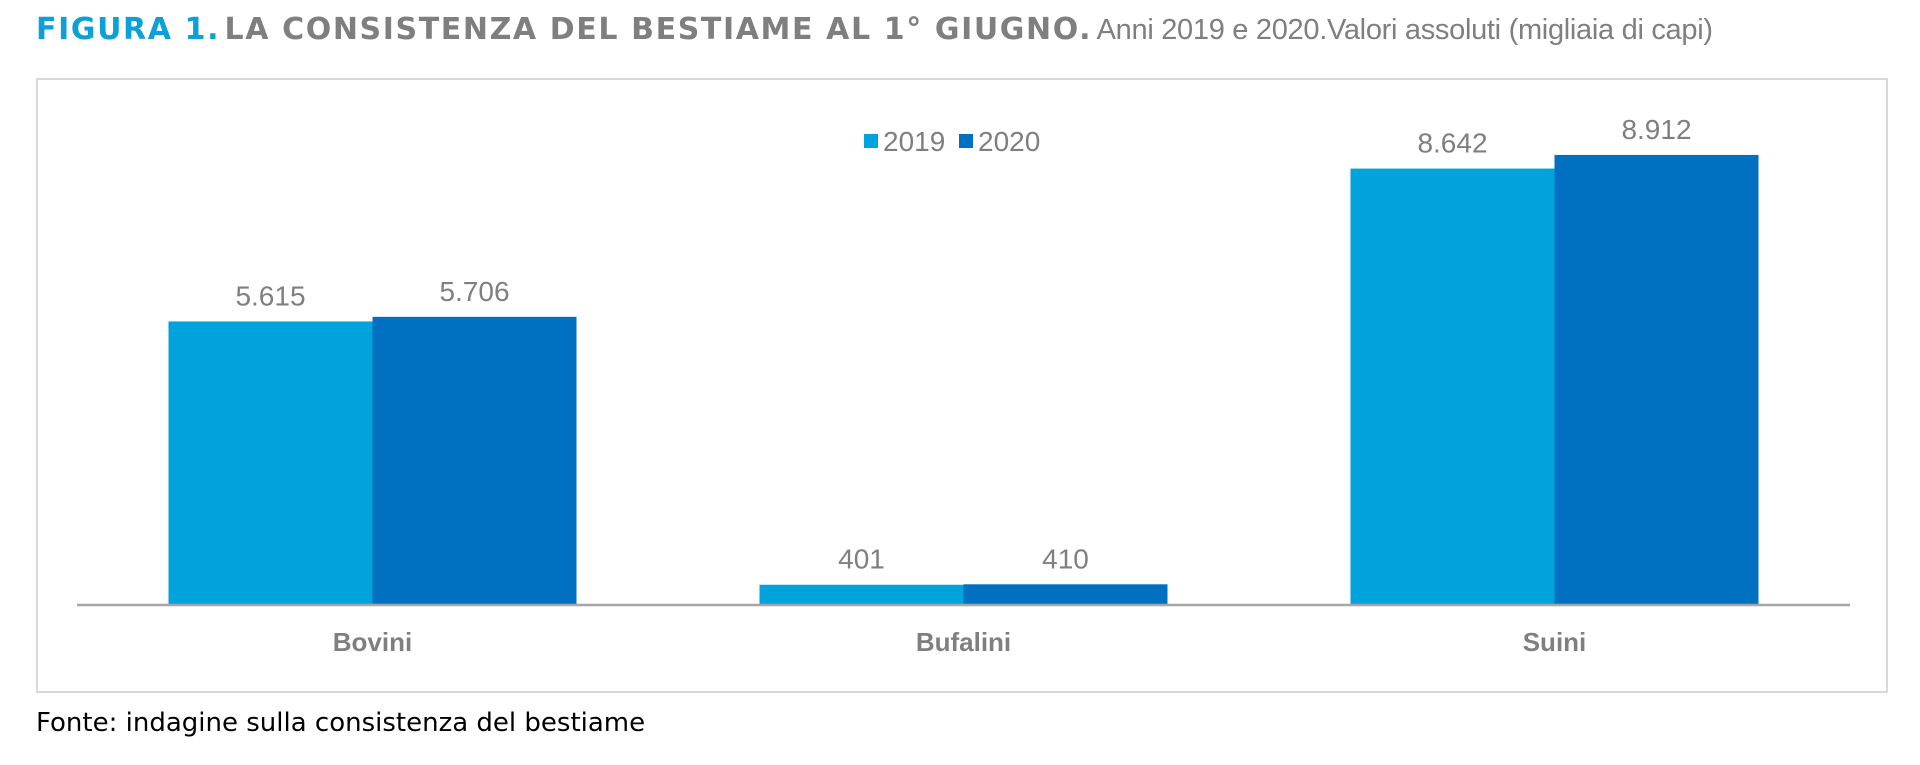  What do you see at coordinates (1065, 594) in the screenshot?
I see `bar-bufalini-2020` at bounding box center [1065, 594].